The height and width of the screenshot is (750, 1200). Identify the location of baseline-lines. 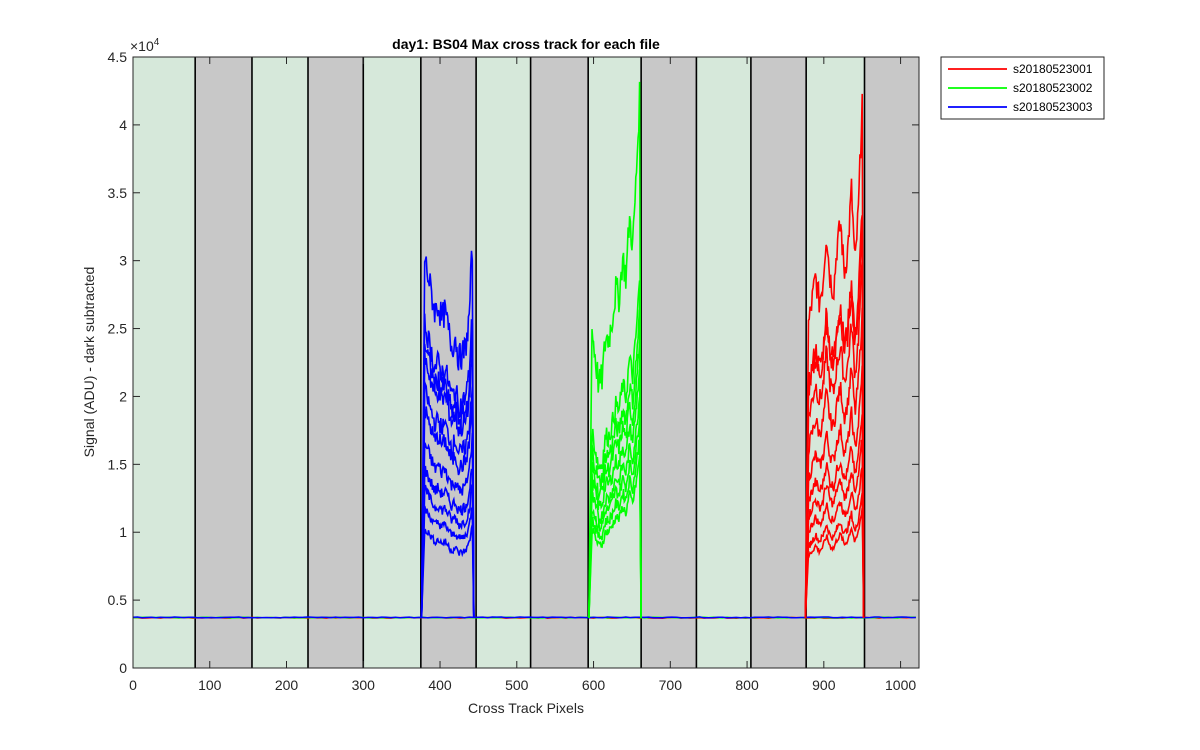
(524, 617).